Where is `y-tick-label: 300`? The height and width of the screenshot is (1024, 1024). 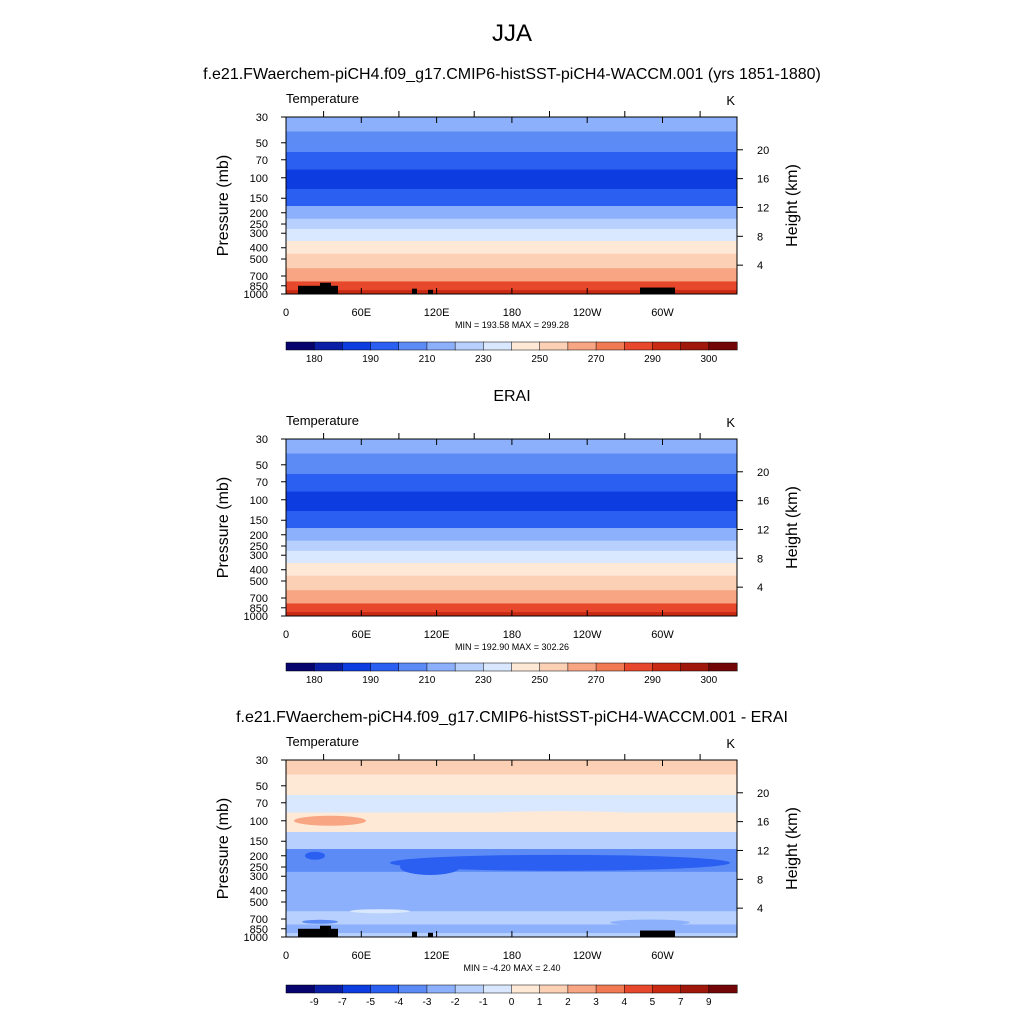
y-tick-label: 300 is located at coordinates (259, 877).